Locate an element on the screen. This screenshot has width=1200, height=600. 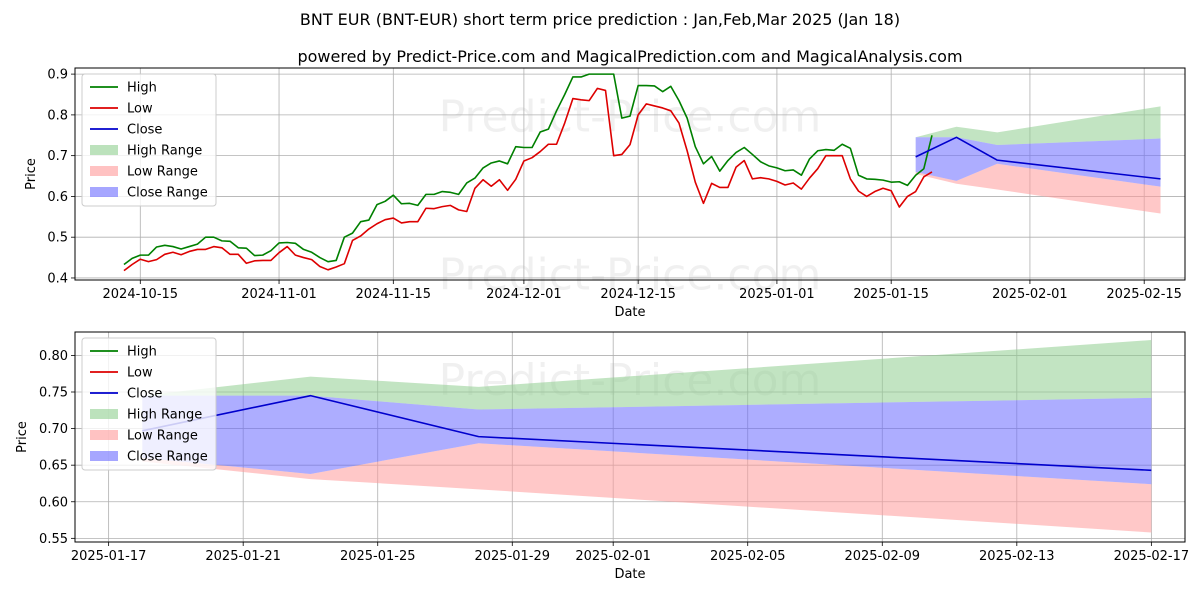
x-tick-label: 2025-02-13 is located at coordinates (1017, 556).